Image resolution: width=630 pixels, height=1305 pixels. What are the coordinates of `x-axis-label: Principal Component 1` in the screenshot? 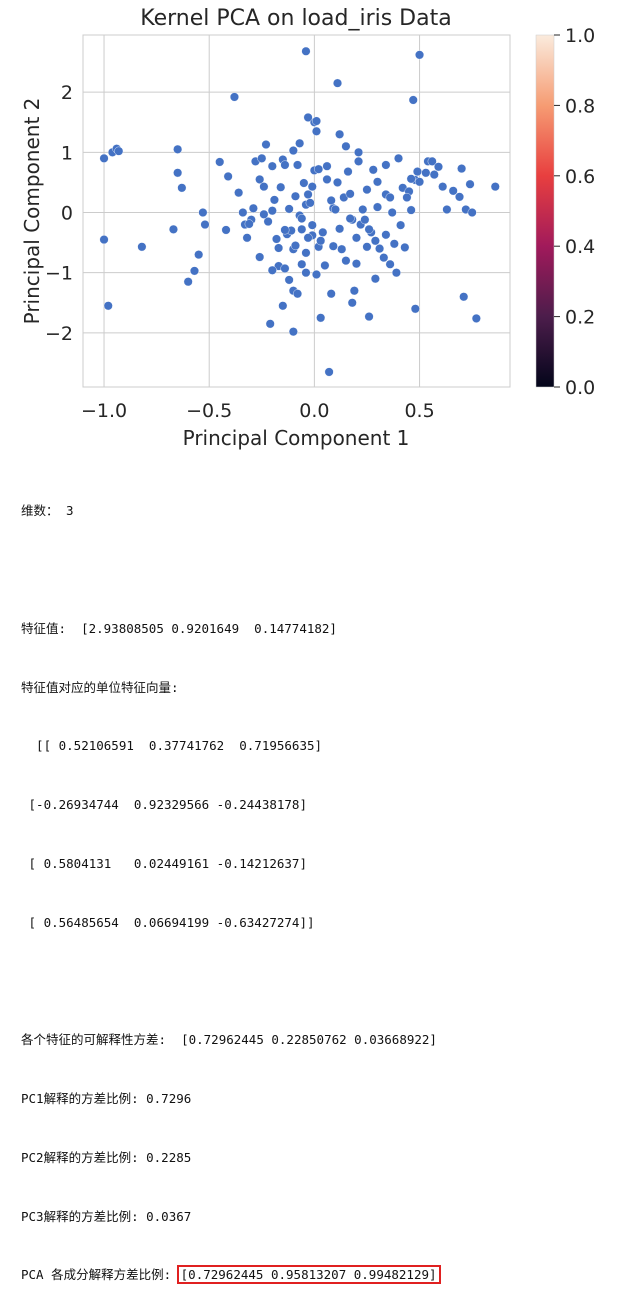 It's located at (296, 438).